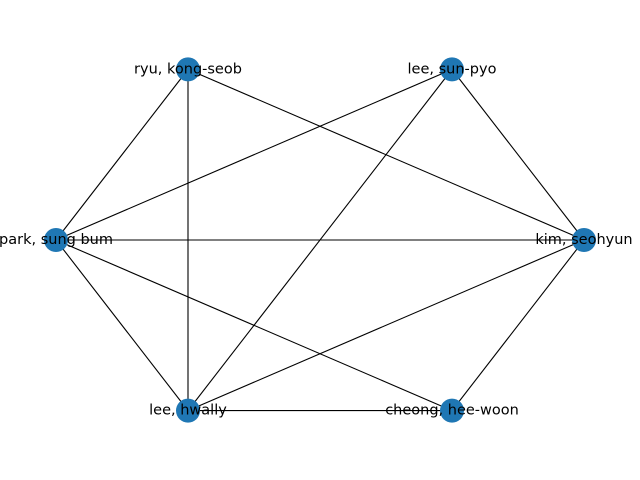 This screenshot has height=480, width=640. I want to click on node-lee_h, so click(188, 410).